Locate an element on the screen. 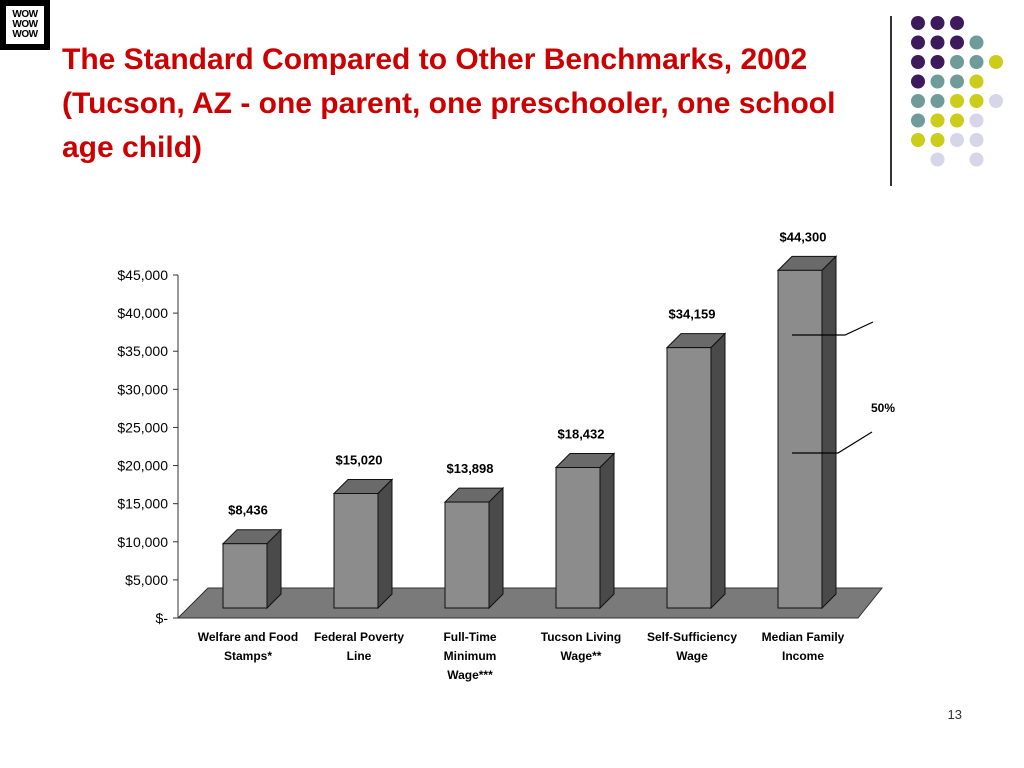 Image resolution: width=1024 pixels, height=768 pixels. chart-floor is located at coordinates (530, 603).